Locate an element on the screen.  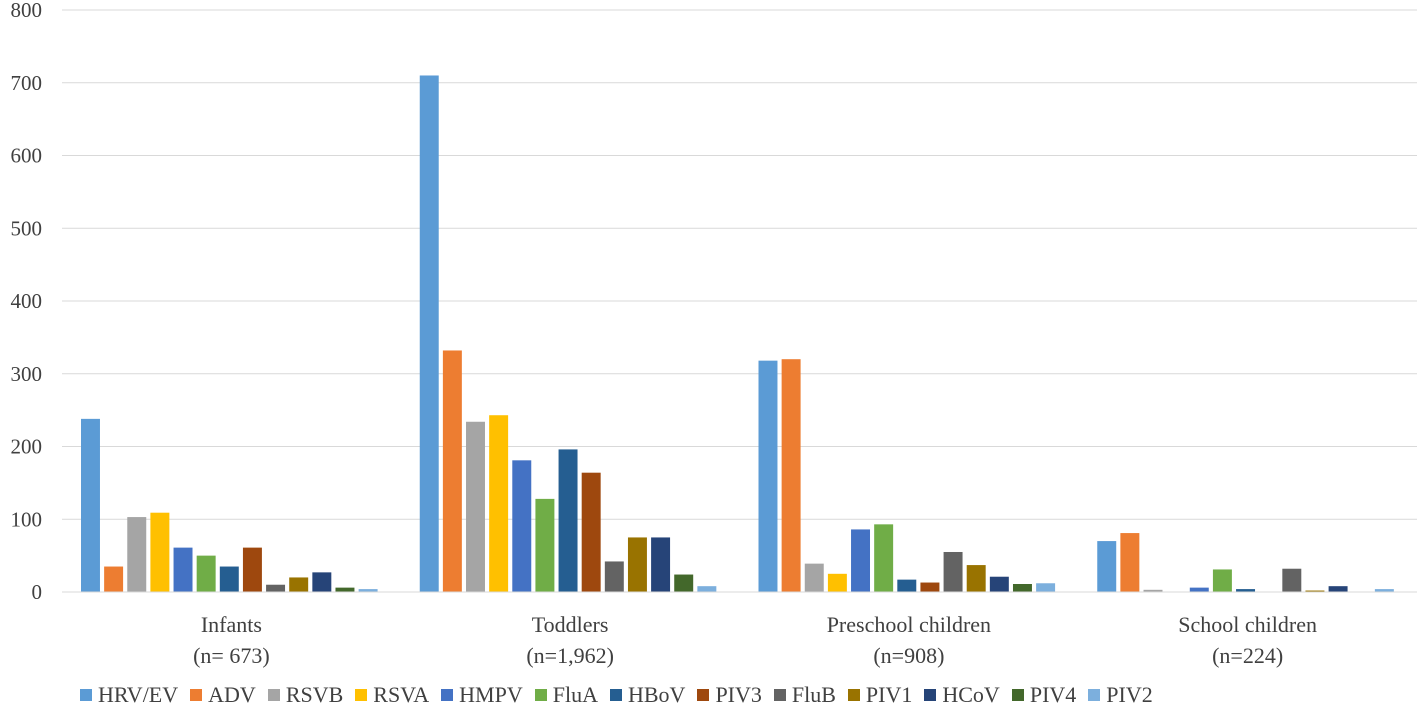
y-tick-label: 400 is located at coordinates (27, 301).